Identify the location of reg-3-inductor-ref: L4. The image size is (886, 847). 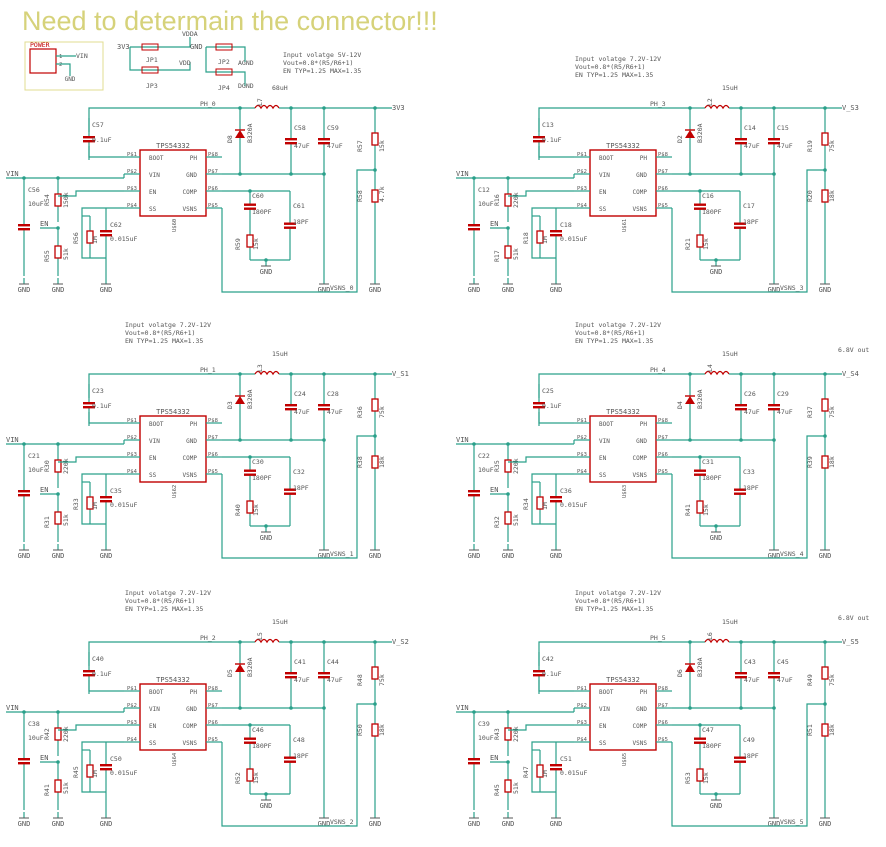
(710, 368).